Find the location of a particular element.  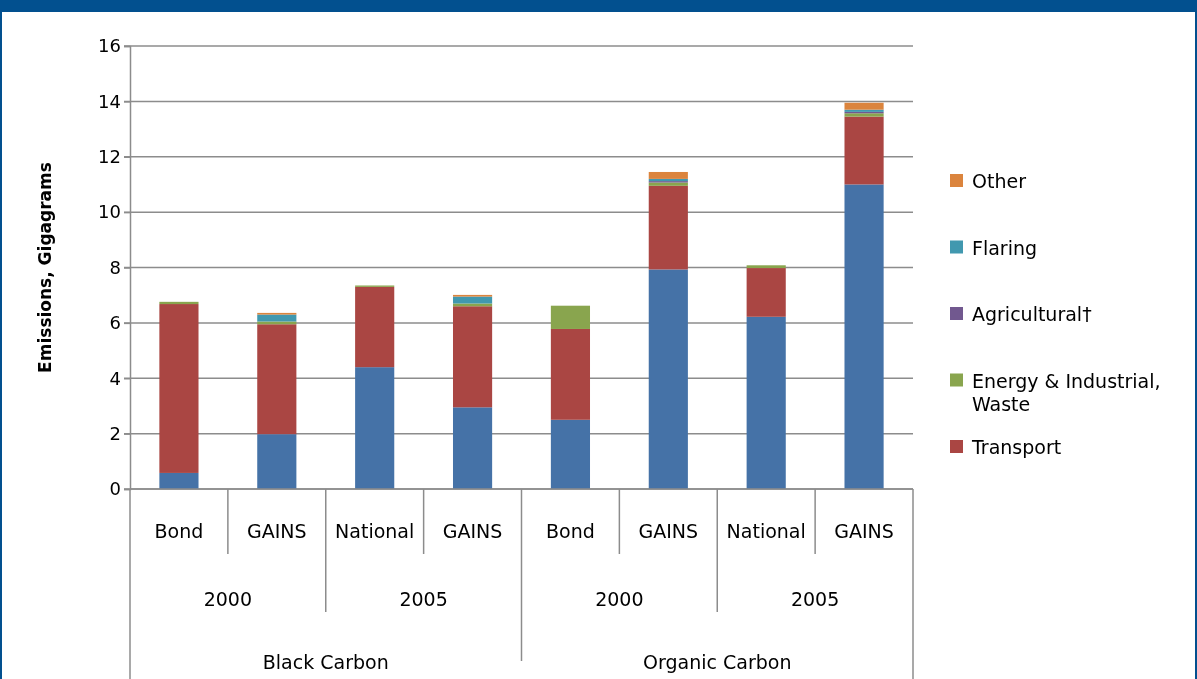

text: Black Carbon is located at coordinates (325, 662).